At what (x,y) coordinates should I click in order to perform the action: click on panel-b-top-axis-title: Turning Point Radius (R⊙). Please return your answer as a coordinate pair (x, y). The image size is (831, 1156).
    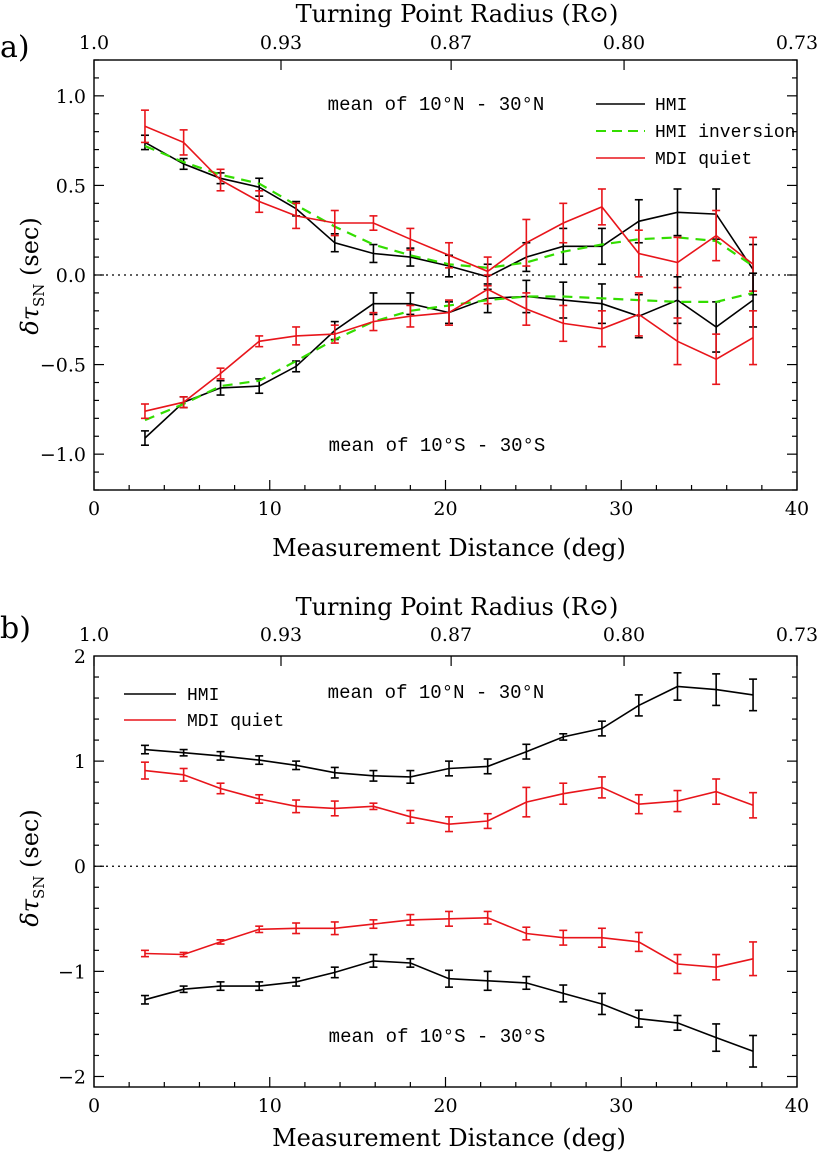
    Looking at the image, I should click on (457, 607).